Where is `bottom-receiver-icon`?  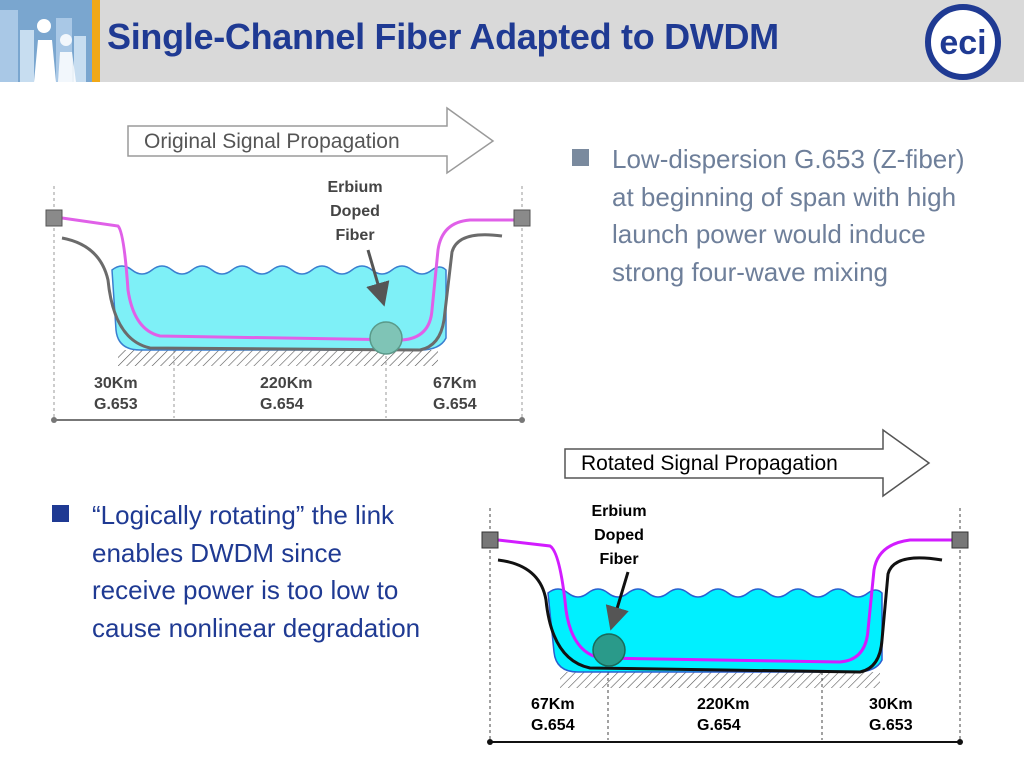
bottom-receiver-icon is located at coordinates (960, 540).